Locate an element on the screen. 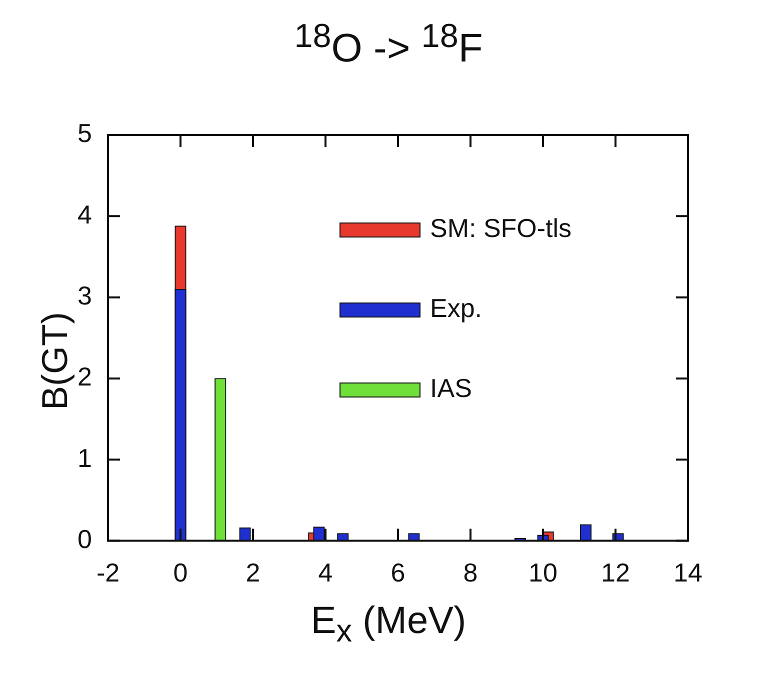 This screenshot has height=677, width=777. y-tick-label: 0 is located at coordinates (85, 539).